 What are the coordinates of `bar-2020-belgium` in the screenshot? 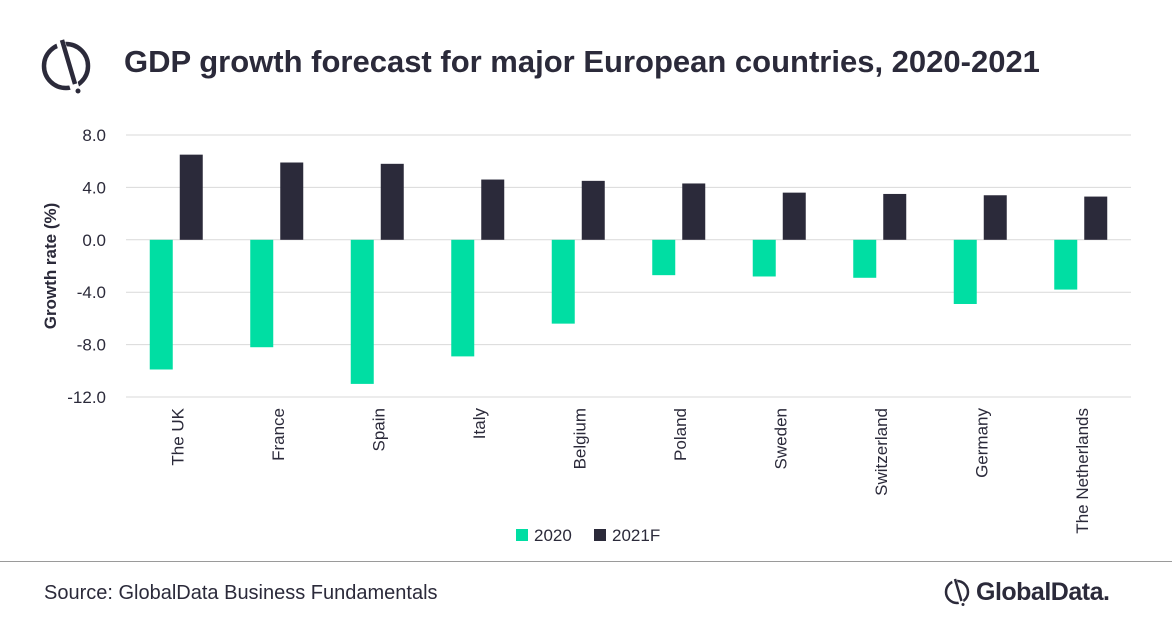 It's located at (563, 281).